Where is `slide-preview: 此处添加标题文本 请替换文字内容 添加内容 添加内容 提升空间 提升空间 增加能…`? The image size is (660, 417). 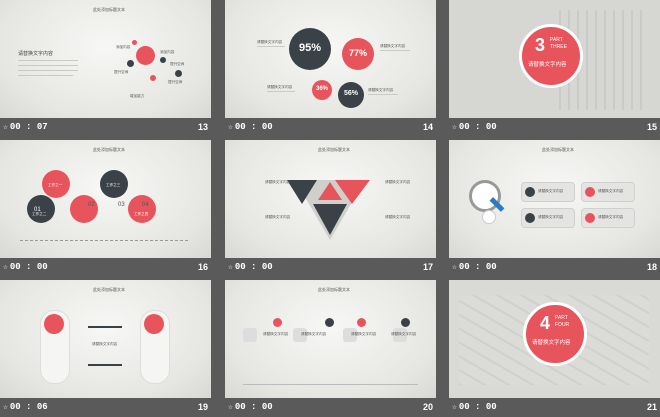
slide-preview: 此处添加标题文本 请替换文字内容 添加内容 添加内容 提升空间 提升空间 增加能… is located at coordinates (105, 59).